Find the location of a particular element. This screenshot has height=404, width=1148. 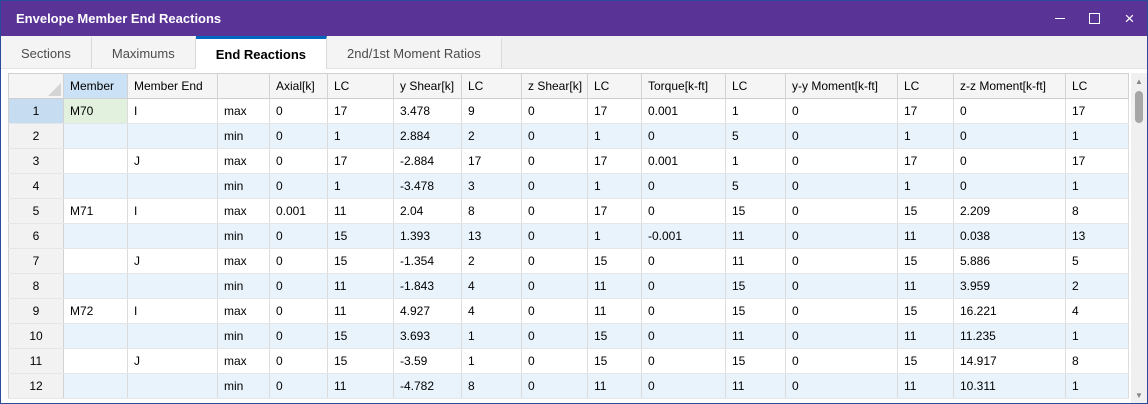

cell: -1.843 is located at coordinates (427, 286).